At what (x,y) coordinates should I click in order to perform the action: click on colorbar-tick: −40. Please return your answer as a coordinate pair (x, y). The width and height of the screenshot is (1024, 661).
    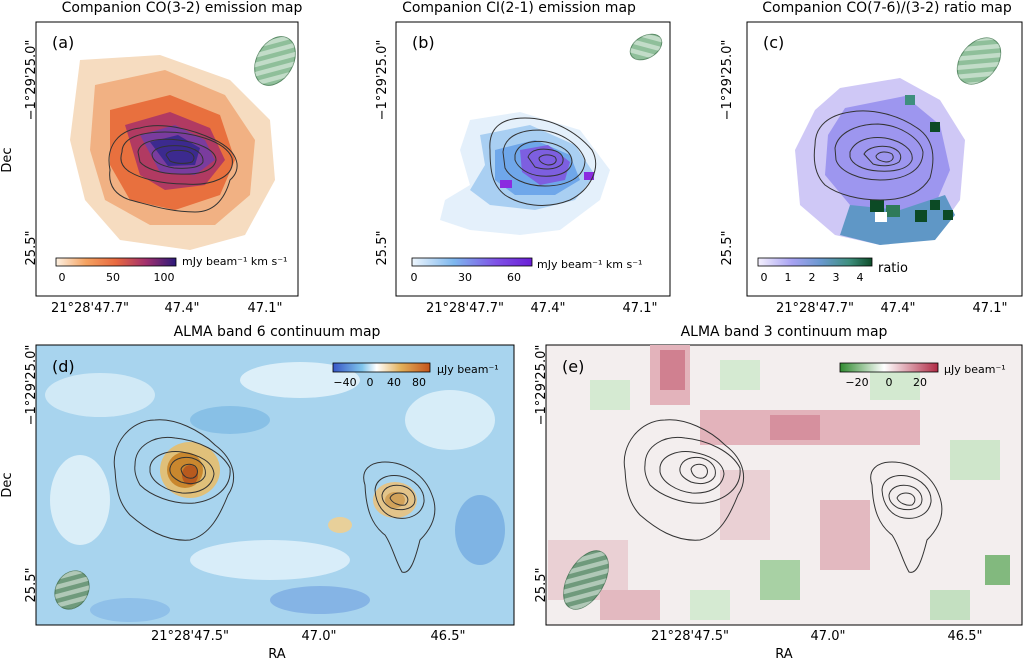
    Looking at the image, I should click on (344, 382).